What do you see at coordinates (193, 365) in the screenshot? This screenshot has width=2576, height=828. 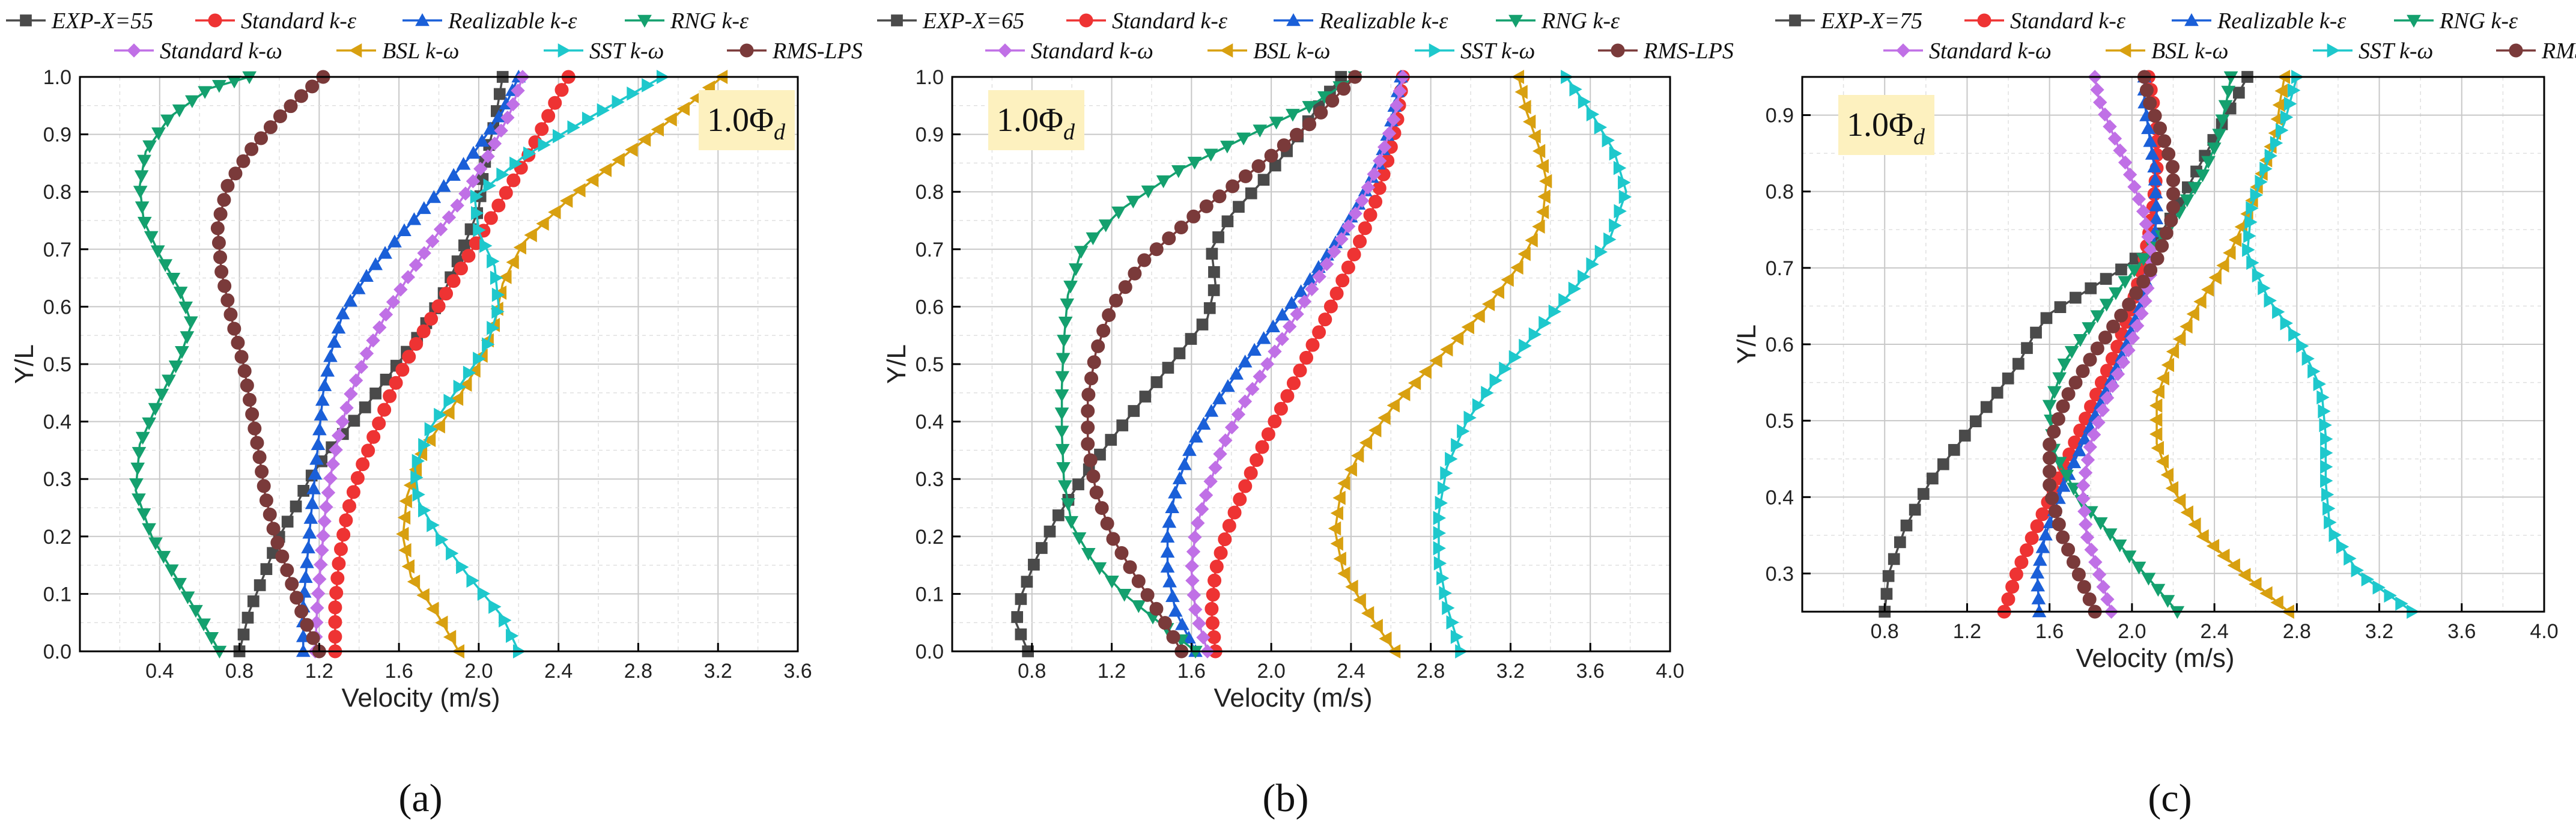 I see `series-rng` at bounding box center [193, 365].